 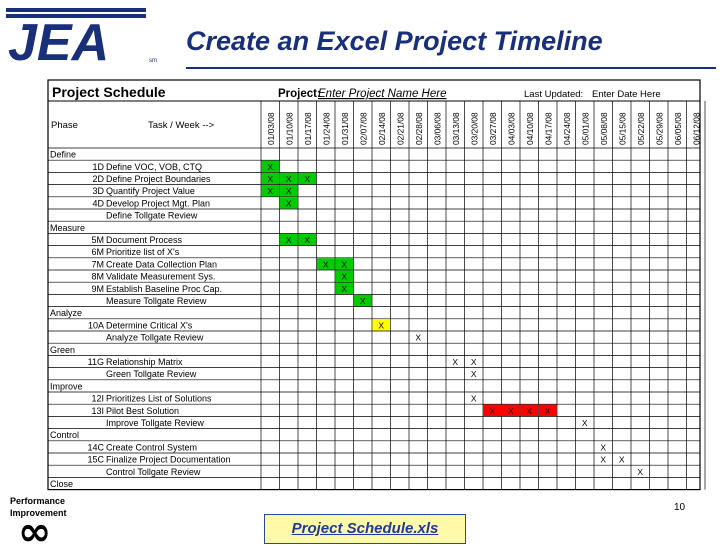 What do you see at coordinates (153, 472) in the screenshot?
I see `task-label: Control Tollgate Review` at bounding box center [153, 472].